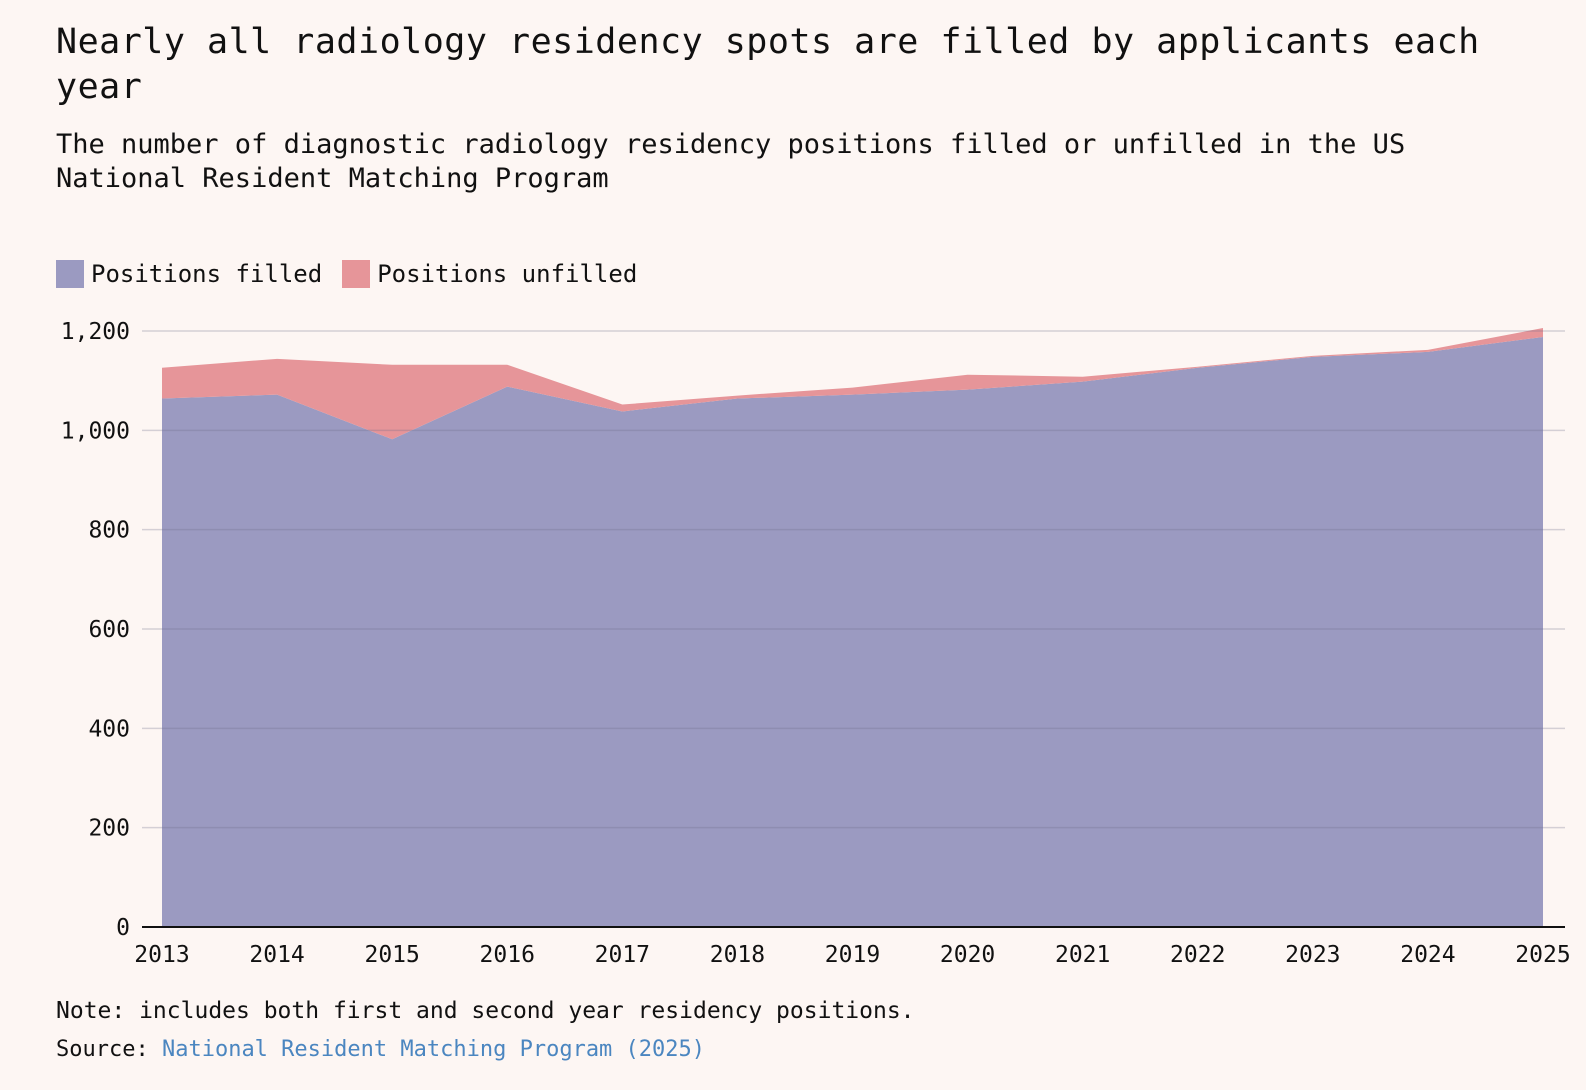 The width and height of the screenshot is (1586, 1090). Describe the element at coordinates (102, 1049) in the screenshot. I see `source-prefix: Source:` at that location.